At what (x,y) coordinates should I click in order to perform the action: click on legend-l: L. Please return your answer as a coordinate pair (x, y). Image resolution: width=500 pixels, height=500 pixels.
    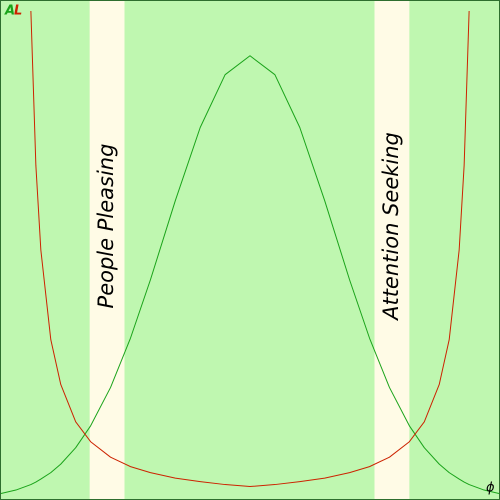
    Looking at the image, I should click on (18, 11).